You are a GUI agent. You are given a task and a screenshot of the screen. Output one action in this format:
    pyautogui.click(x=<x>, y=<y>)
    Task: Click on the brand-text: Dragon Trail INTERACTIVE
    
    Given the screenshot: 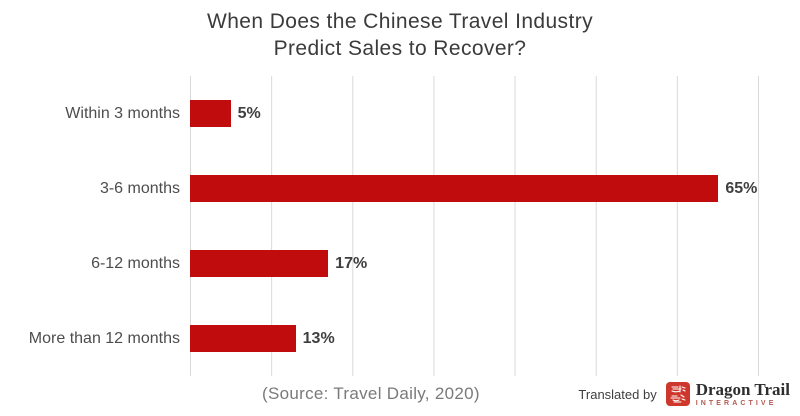 What is the action you would take?
    pyautogui.click(x=743, y=394)
    